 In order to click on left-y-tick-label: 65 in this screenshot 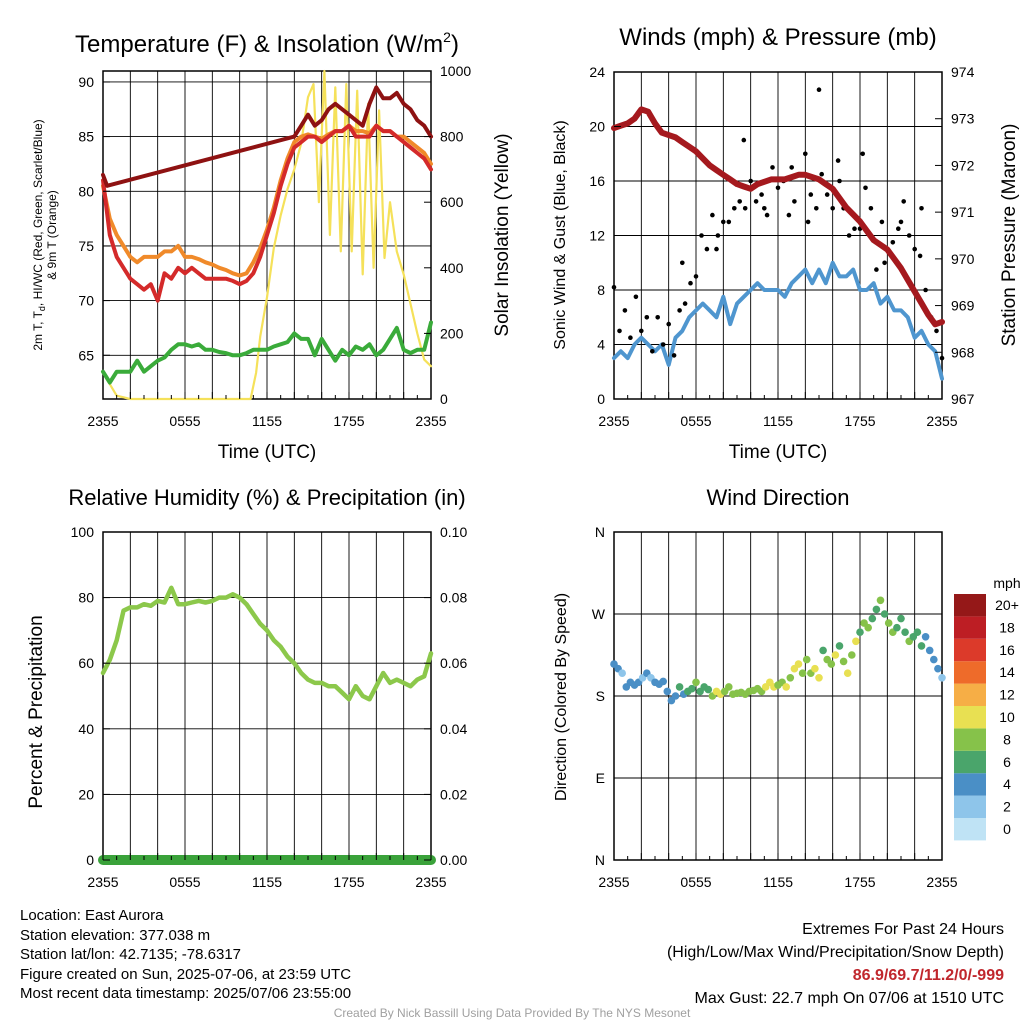, I will do `click(86, 355)`.